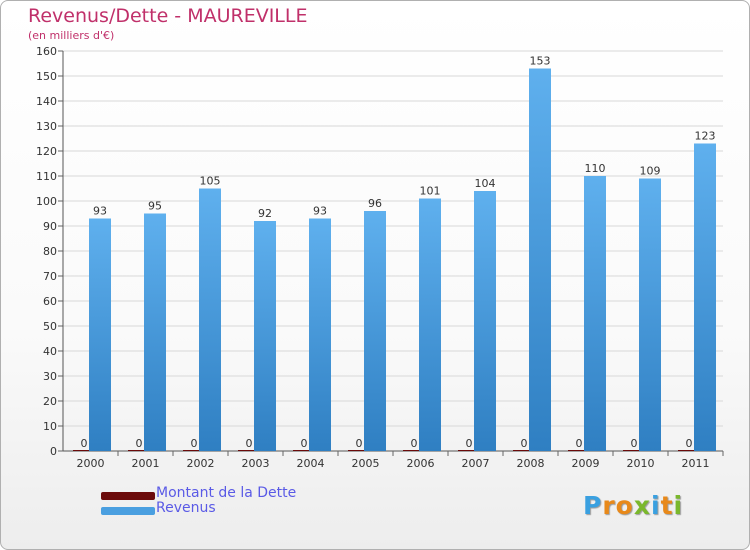  Describe the element at coordinates (696, 463) in the screenshot. I see `x-tick-label: 2011` at that location.